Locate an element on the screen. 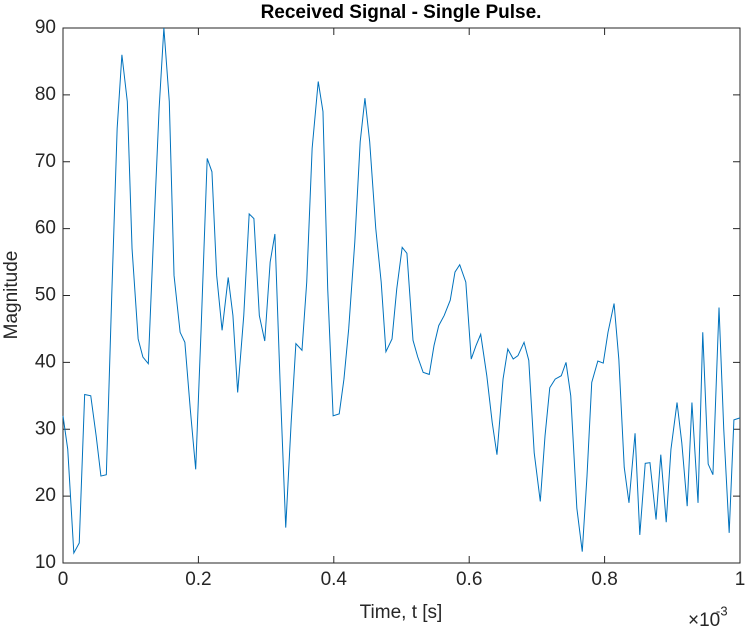 The image size is (746, 630). y-tick-label: 20 is located at coordinates (45, 495).